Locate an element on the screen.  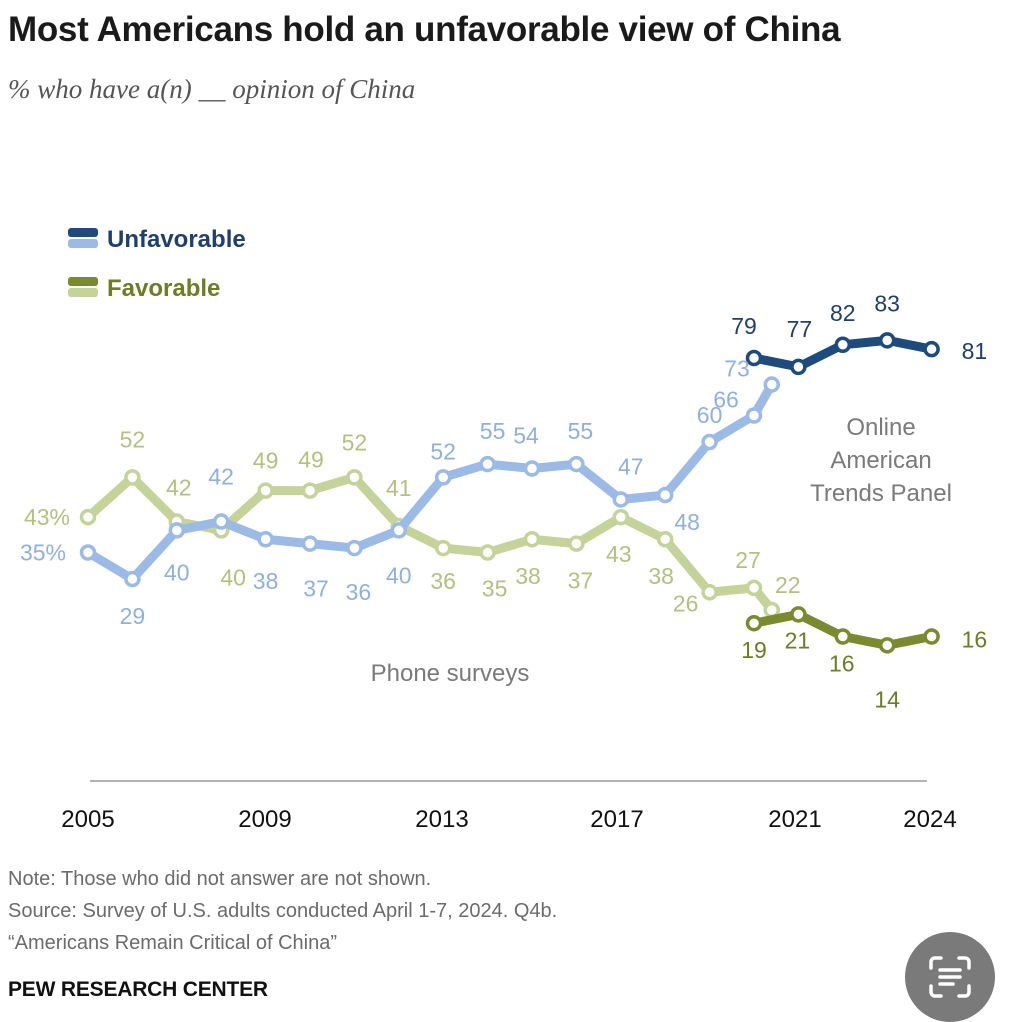
data-label-favorable-phone: 36 is located at coordinates (443, 581).